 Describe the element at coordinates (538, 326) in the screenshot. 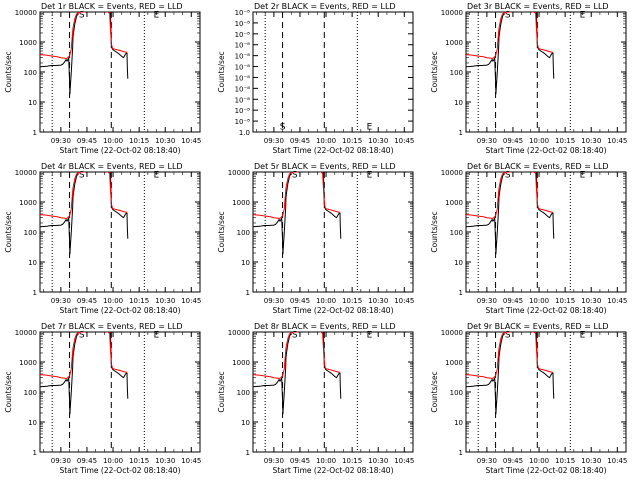

I see `panel-title: Det 9r BLACK = Events, RED = LLD` at that location.